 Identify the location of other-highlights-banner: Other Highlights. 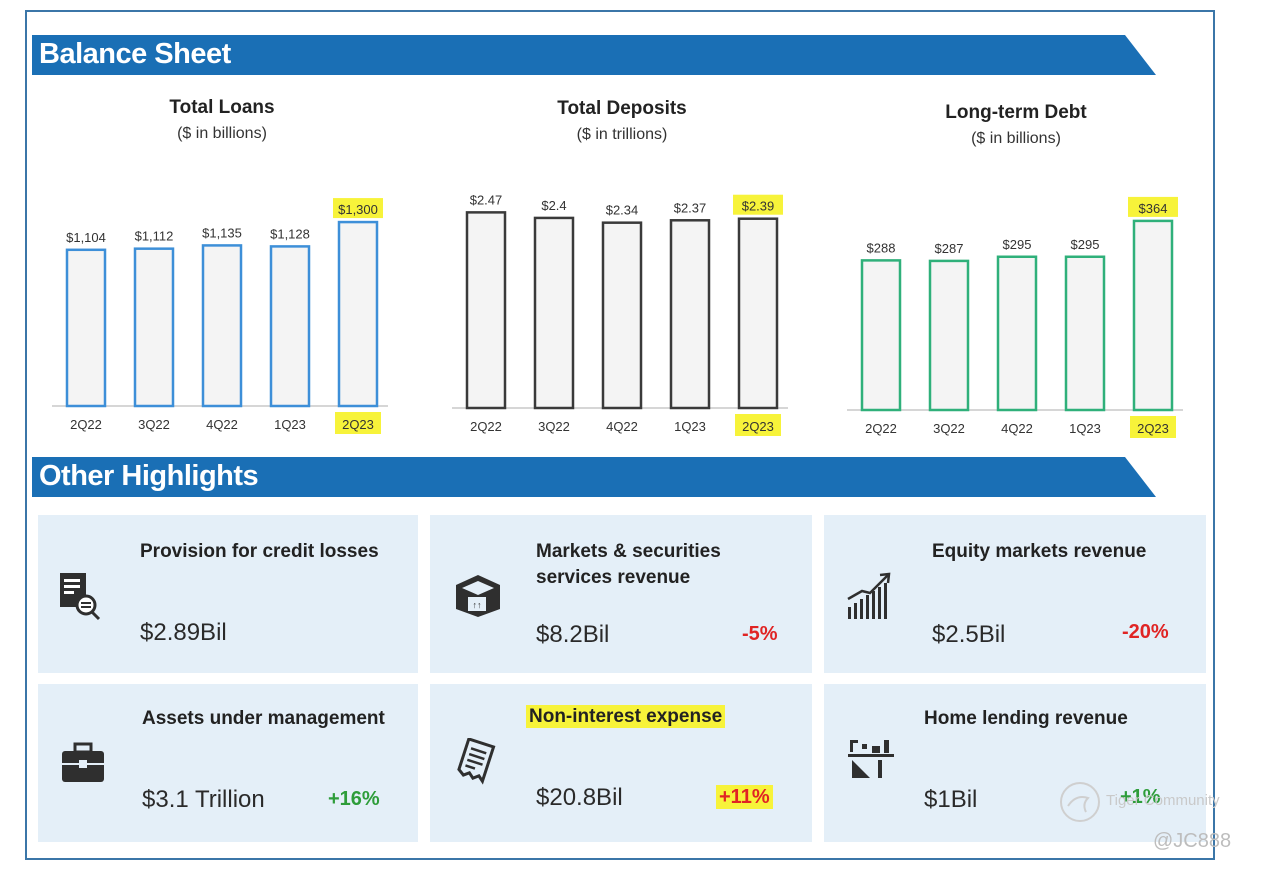
(594, 477).